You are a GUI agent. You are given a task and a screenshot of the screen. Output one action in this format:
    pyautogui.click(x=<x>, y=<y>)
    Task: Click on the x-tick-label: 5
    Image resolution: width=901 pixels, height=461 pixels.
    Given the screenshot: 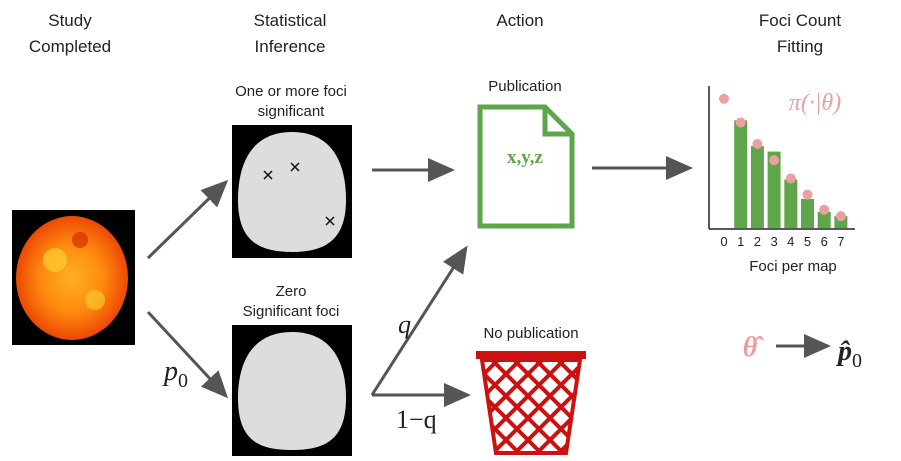 What is the action you would take?
    pyautogui.click(x=807, y=241)
    